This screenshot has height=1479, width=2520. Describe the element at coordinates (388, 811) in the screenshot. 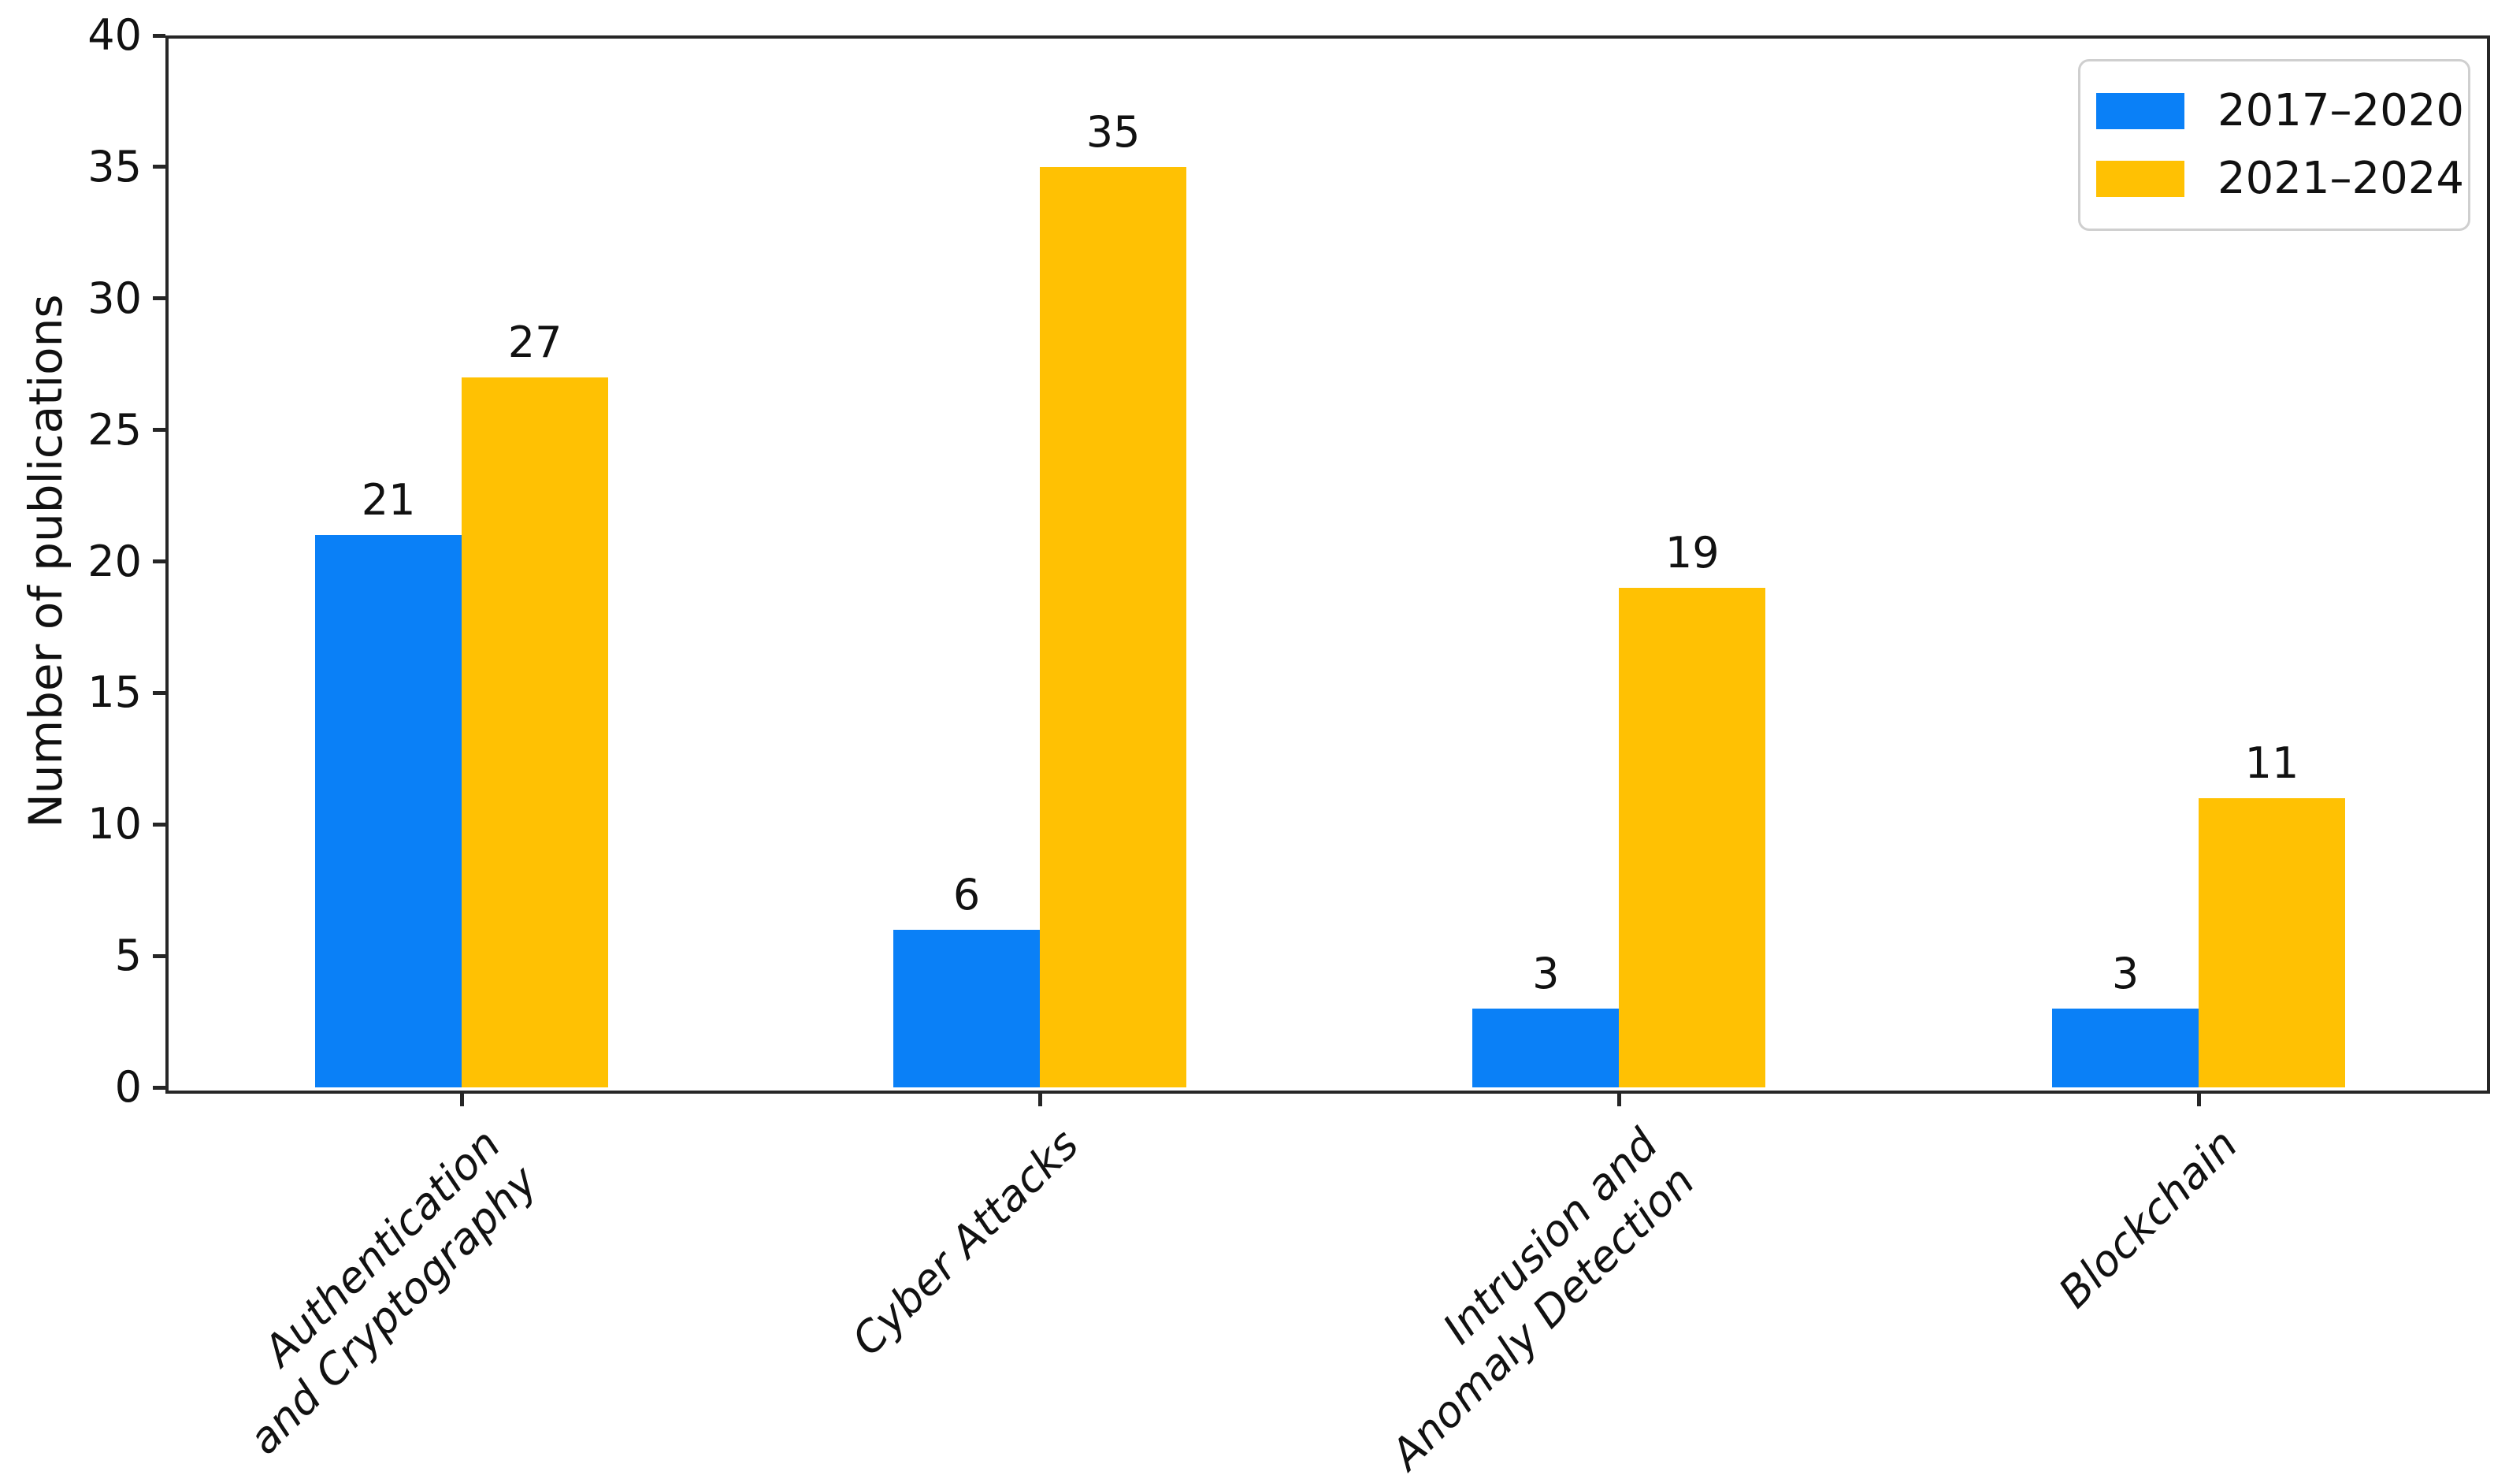

I see `bar-2017-2020-authentication` at that location.